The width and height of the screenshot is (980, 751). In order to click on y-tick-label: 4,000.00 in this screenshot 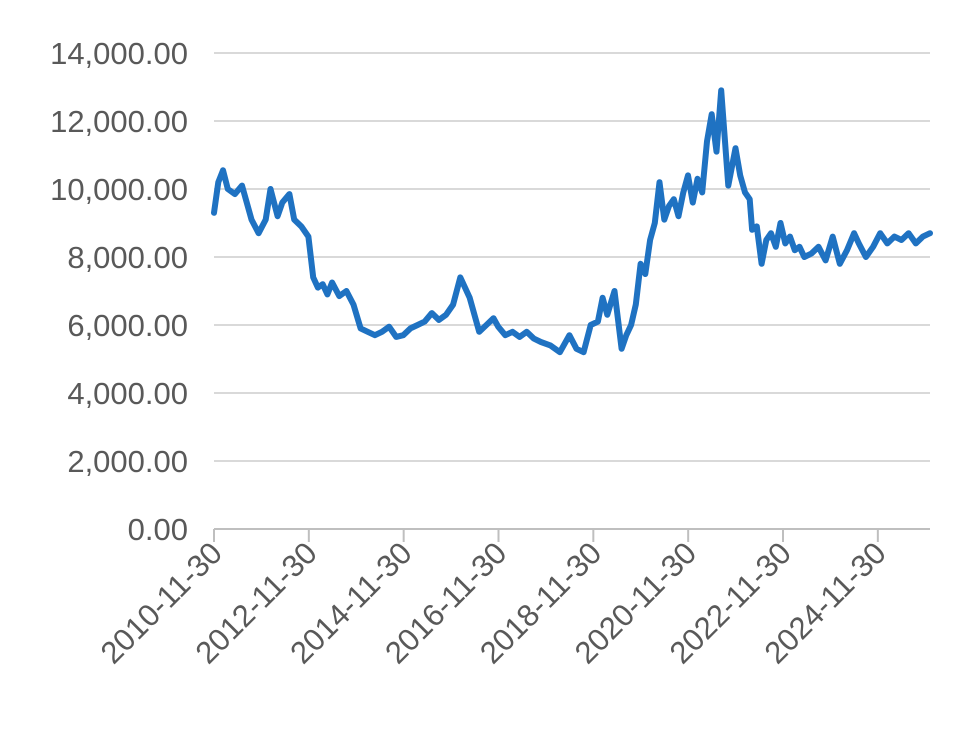, I will do `click(127, 393)`.